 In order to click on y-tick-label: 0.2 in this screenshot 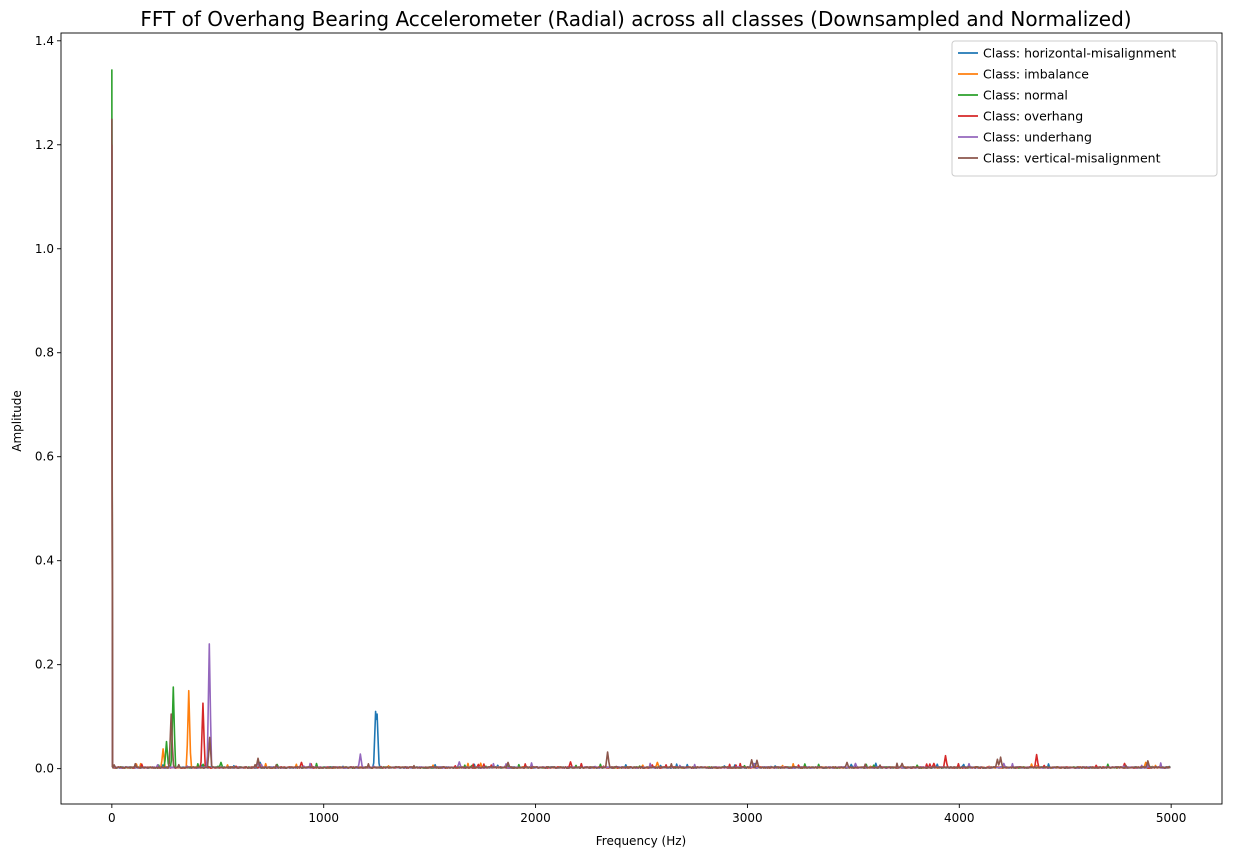, I will do `click(44, 665)`.